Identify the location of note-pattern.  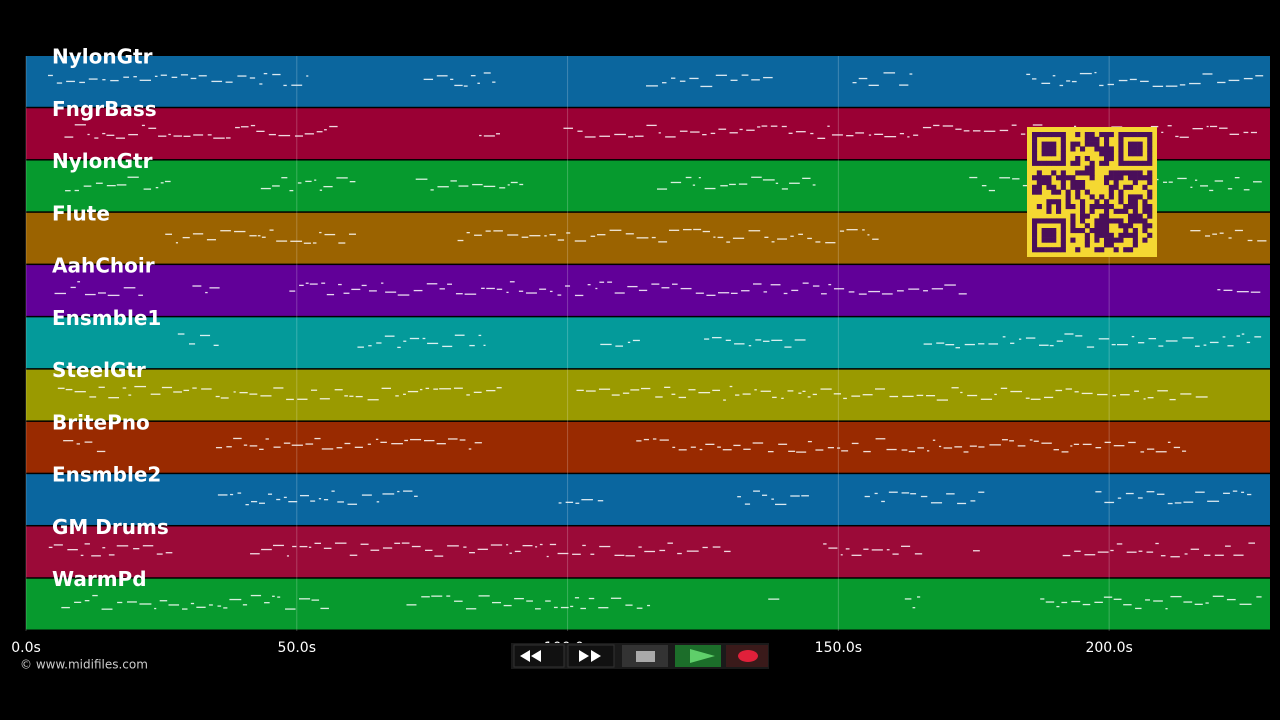
(734, 498).